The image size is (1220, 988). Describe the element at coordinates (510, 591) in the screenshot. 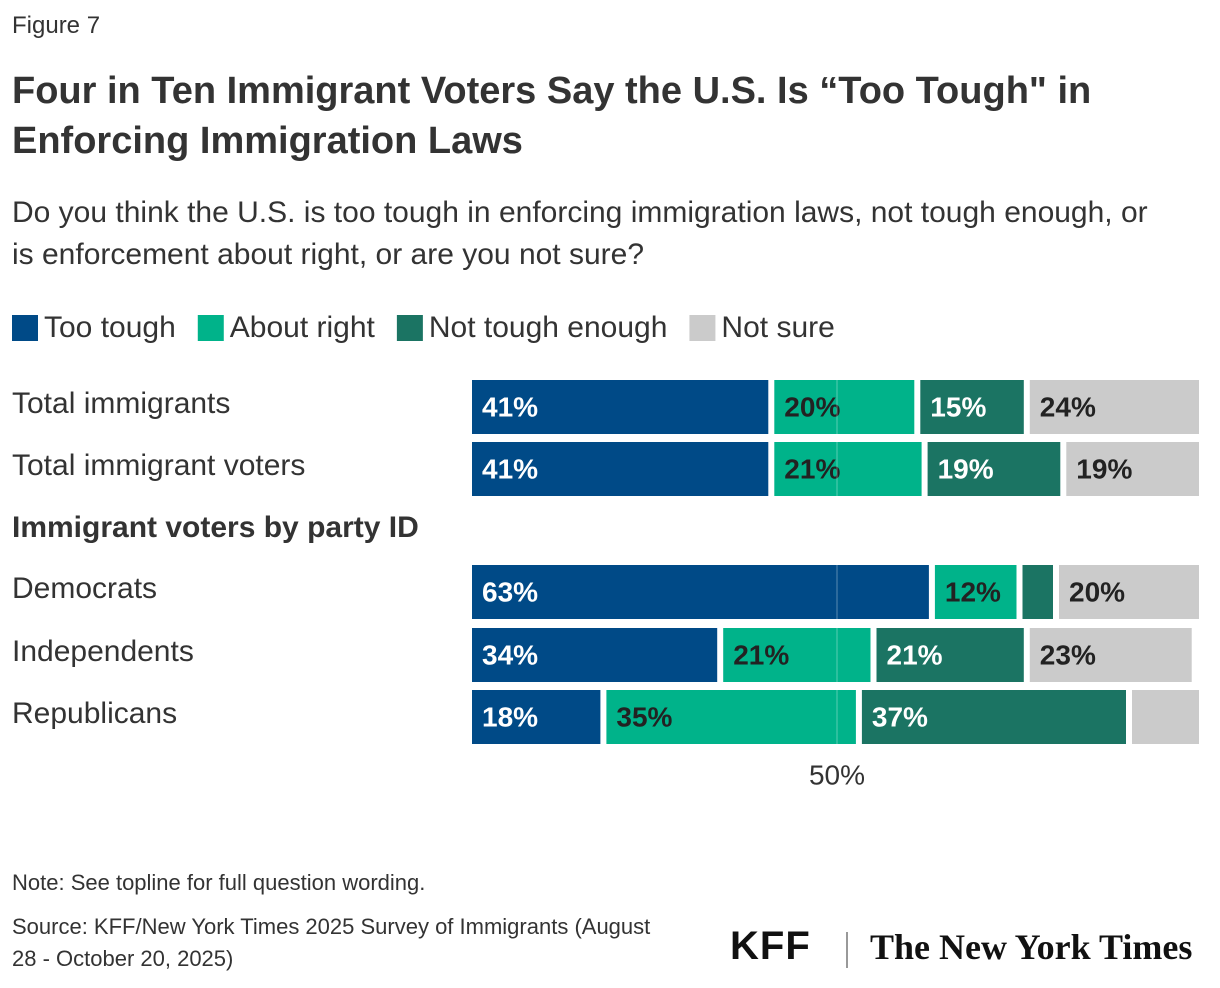

I see `value-label: 63%` at that location.